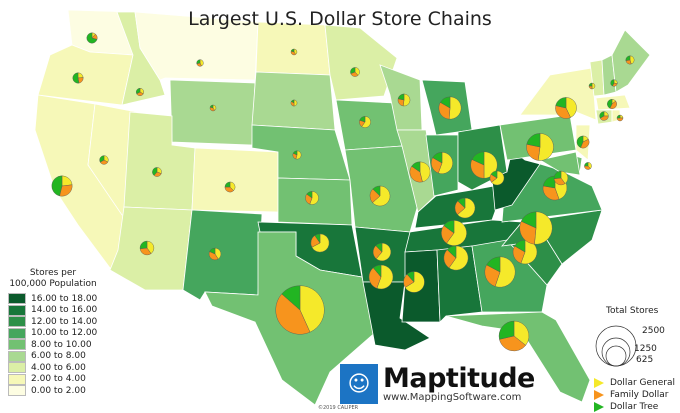 Image resolution: width=680 pixels, height=413 pixels. I want to click on legend-label: 8.00 to 10.00, so click(61, 344).